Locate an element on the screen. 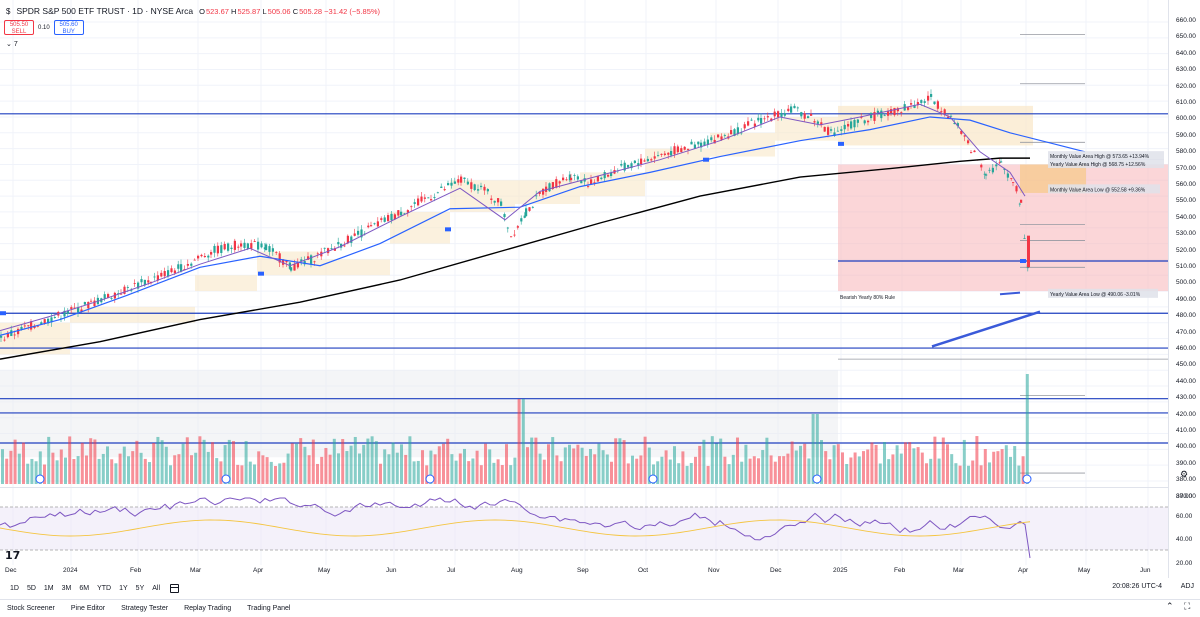 The image size is (1200, 617). price-tick-label: 470.00 is located at coordinates (1186, 332).